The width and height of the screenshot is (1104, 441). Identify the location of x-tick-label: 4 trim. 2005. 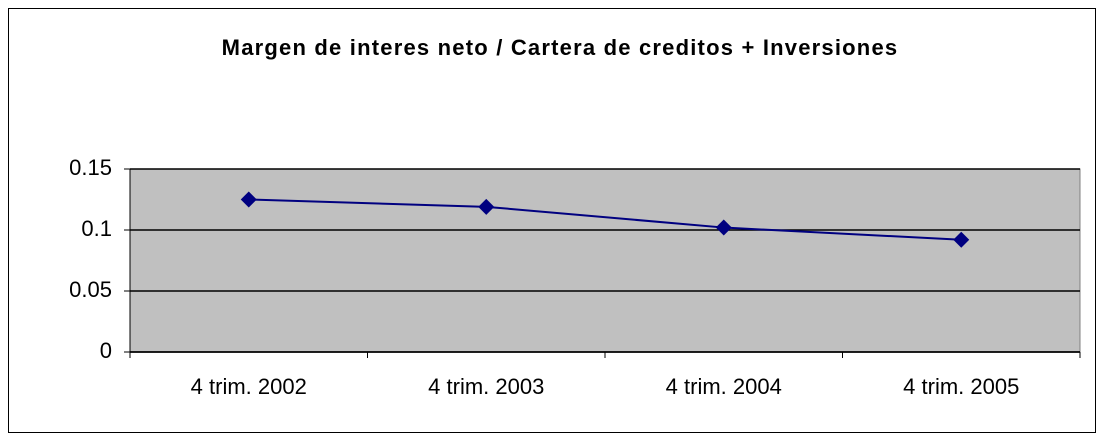
(961, 386).